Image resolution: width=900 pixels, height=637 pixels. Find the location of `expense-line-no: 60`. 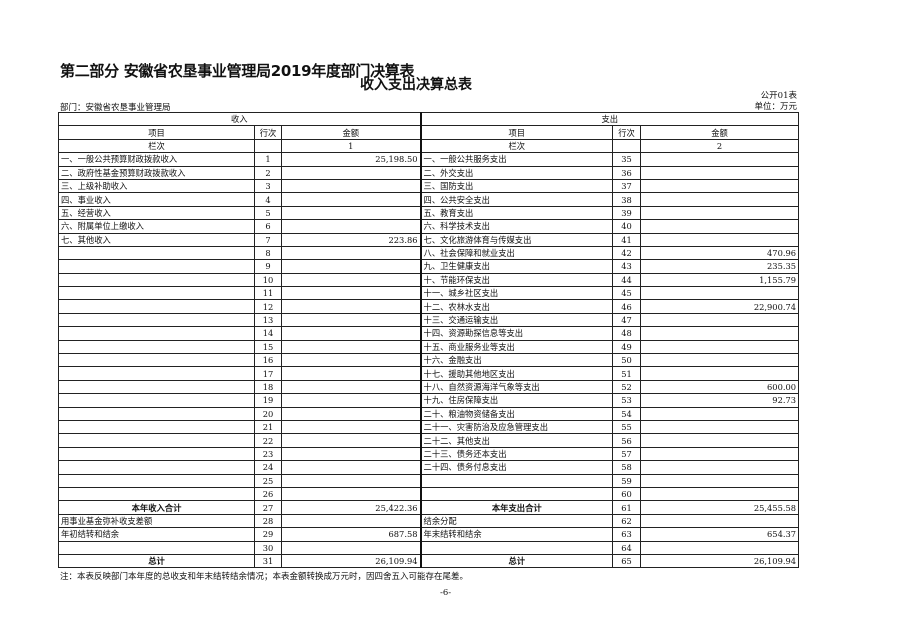

expense-line-no: 60 is located at coordinates (627, 494).